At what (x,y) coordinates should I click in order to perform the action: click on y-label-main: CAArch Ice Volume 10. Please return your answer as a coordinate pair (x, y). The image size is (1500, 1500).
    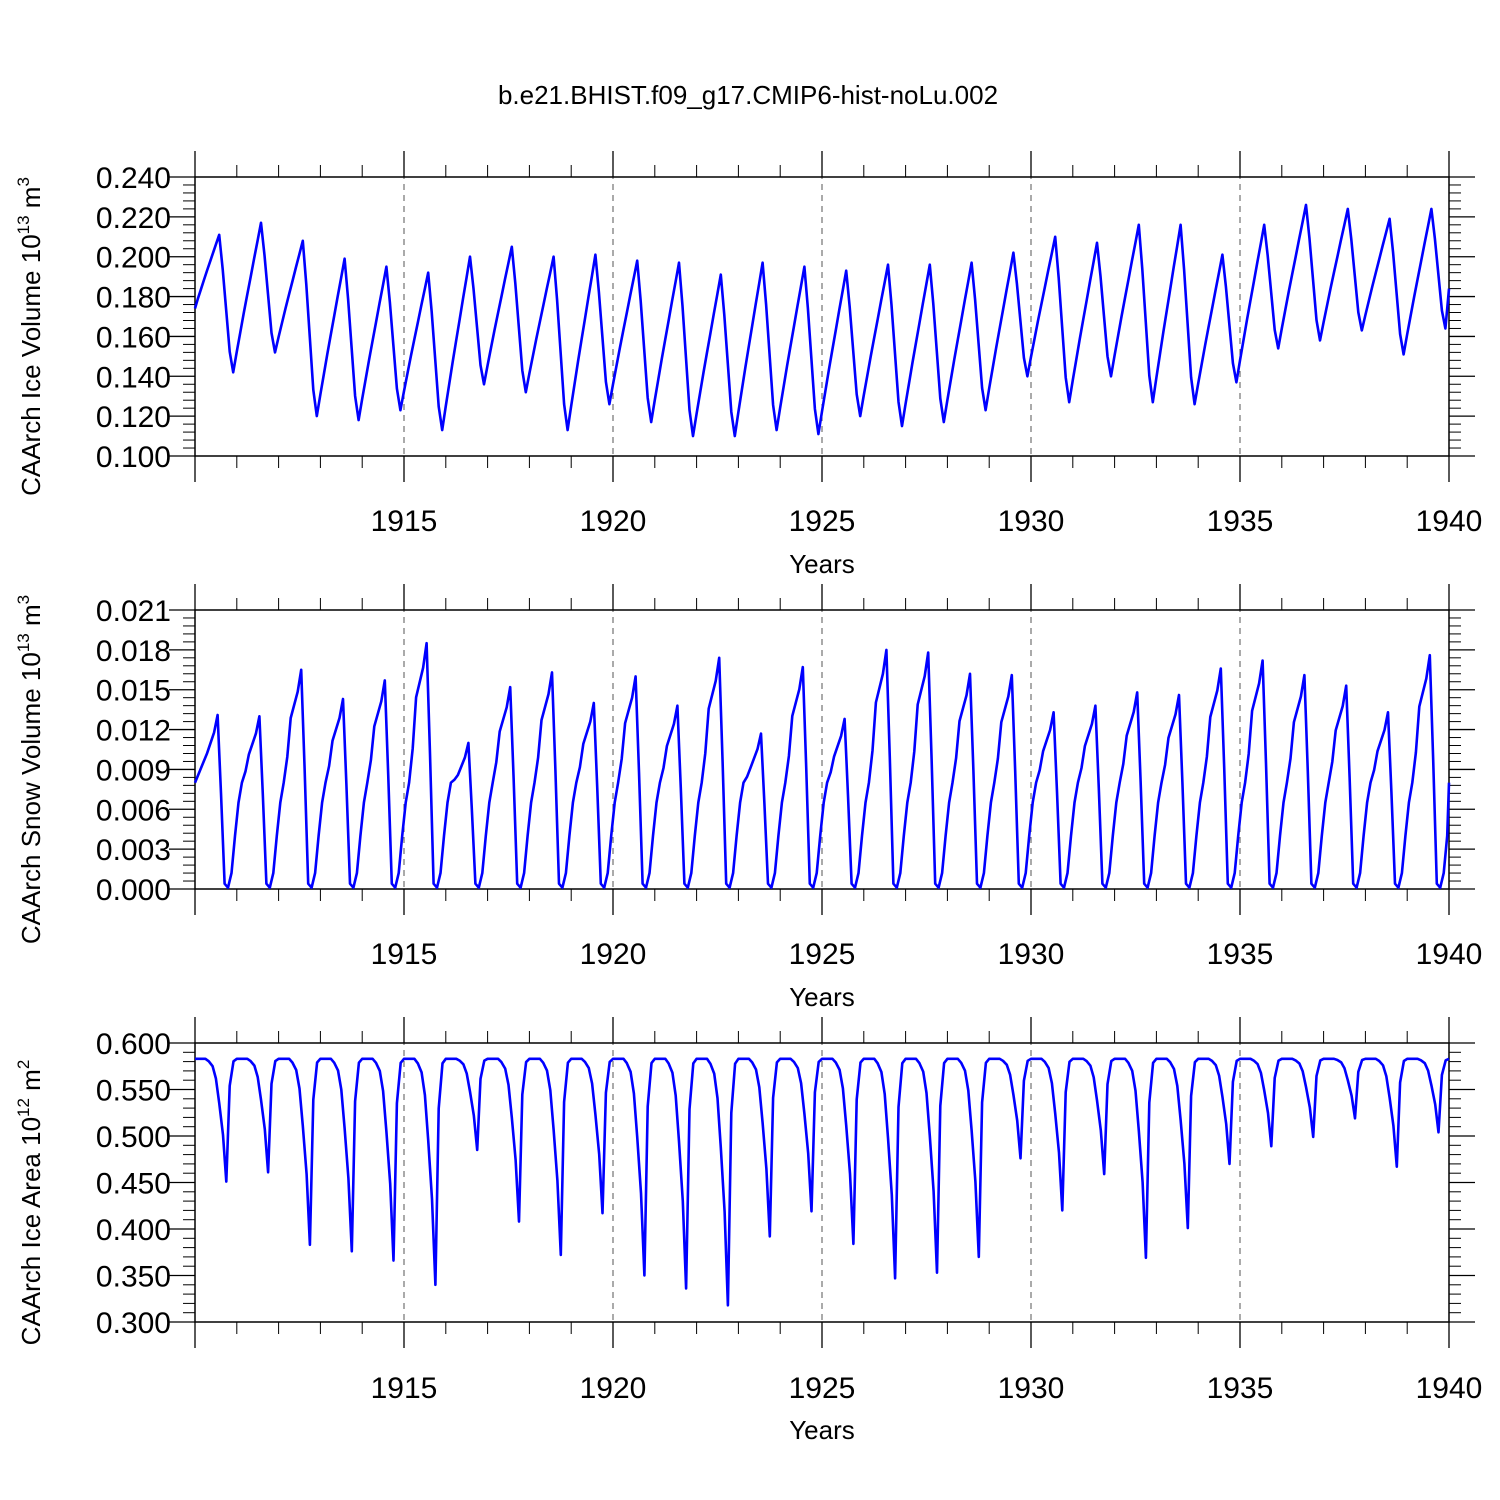
    Looking at the image, I should click on (31, 365).